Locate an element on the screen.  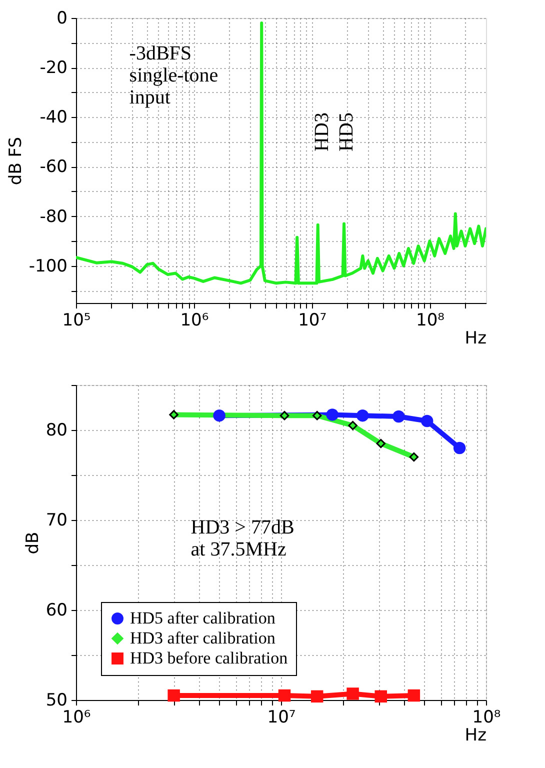
y-tick-label: -40 is located at coordinates (54, 118).